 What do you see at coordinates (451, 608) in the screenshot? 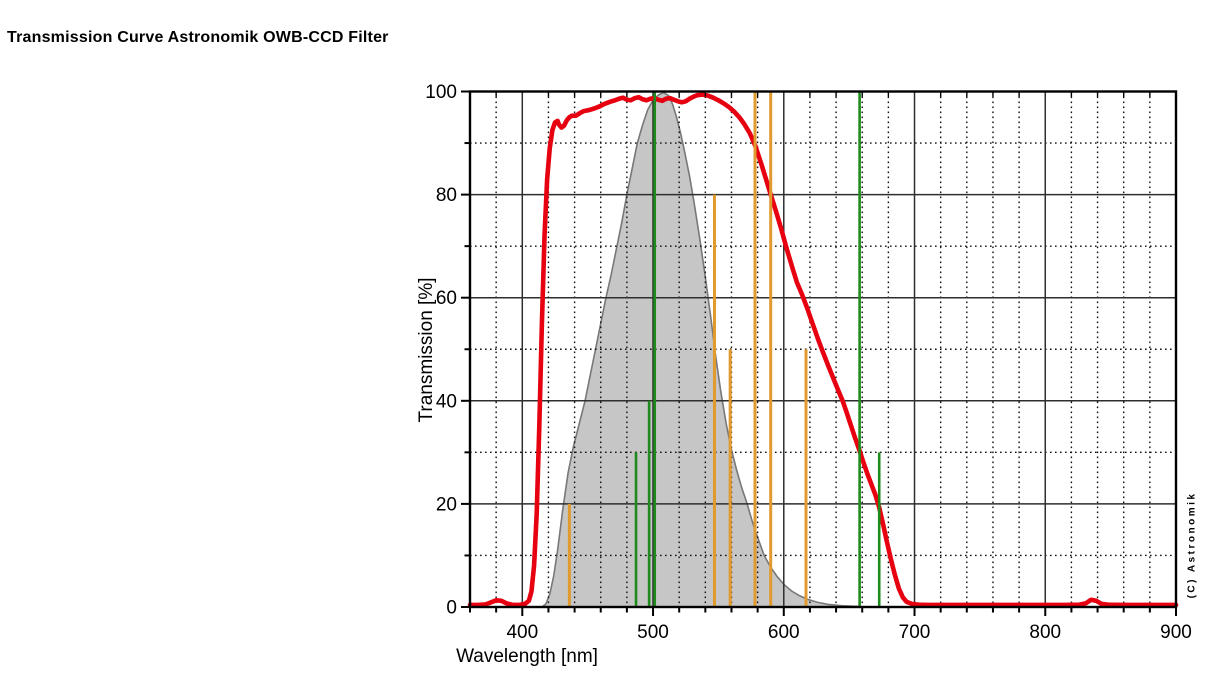
I see `y-tick-label-0: 0` at bounding box center [451, 608].